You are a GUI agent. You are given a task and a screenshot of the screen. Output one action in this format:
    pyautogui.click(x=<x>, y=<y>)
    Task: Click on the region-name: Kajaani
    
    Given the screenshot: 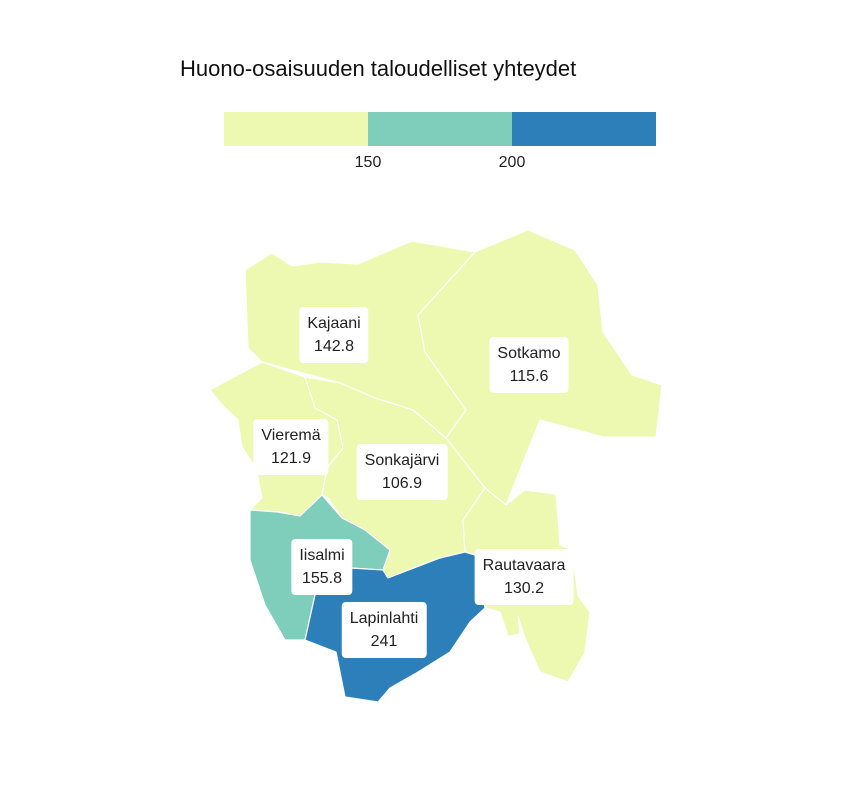 What is the action you would take?
    pyautogui.click(x=334, y=323)
    